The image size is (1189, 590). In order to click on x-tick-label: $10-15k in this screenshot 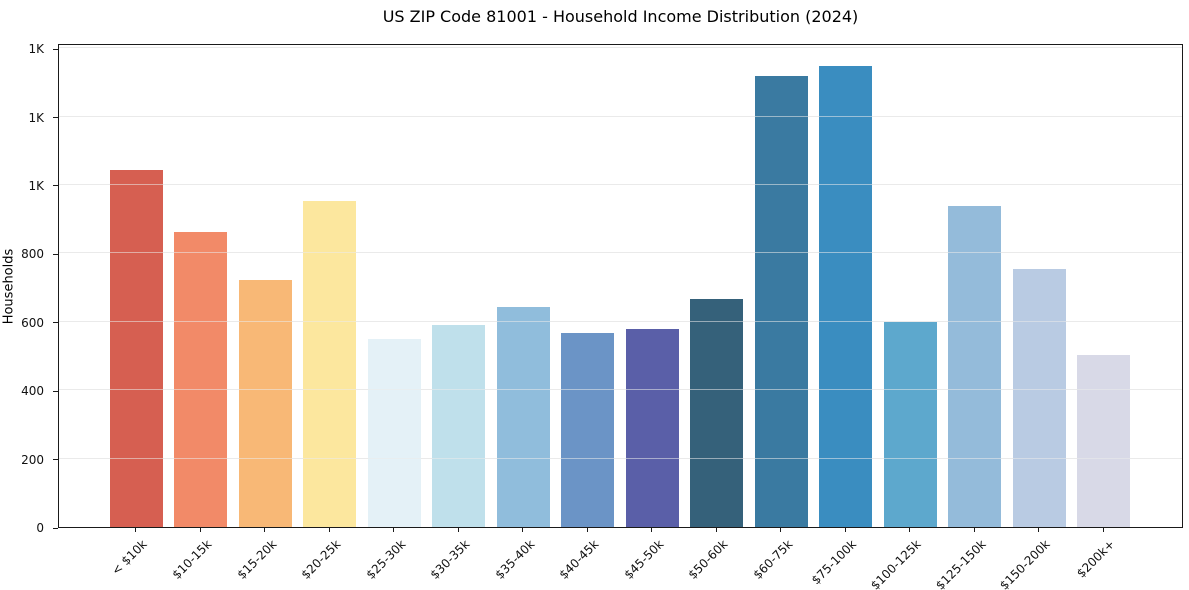, I will do `click(192, 559)`.